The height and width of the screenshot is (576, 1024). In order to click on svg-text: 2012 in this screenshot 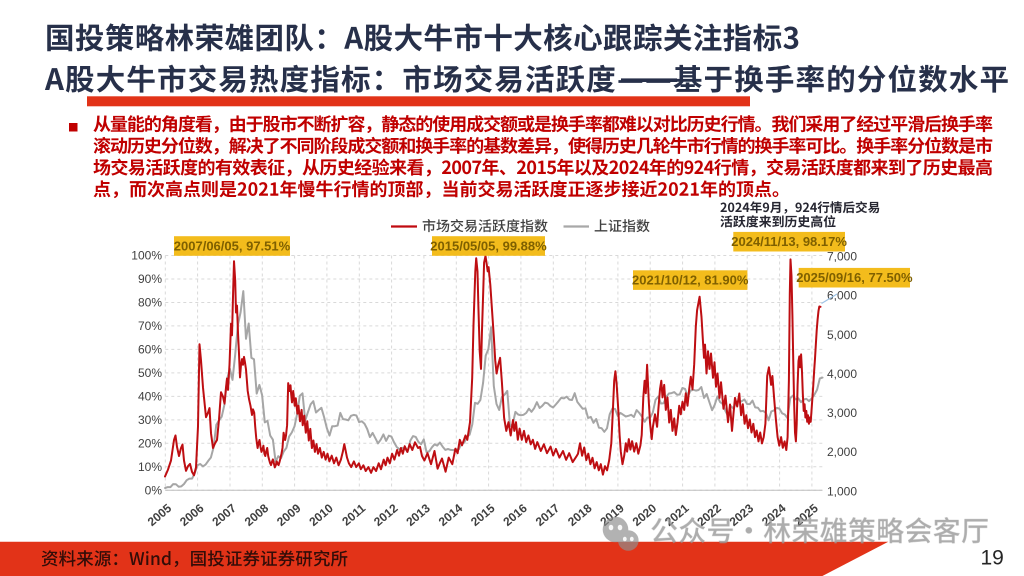, I will do `click(386, 515)`.